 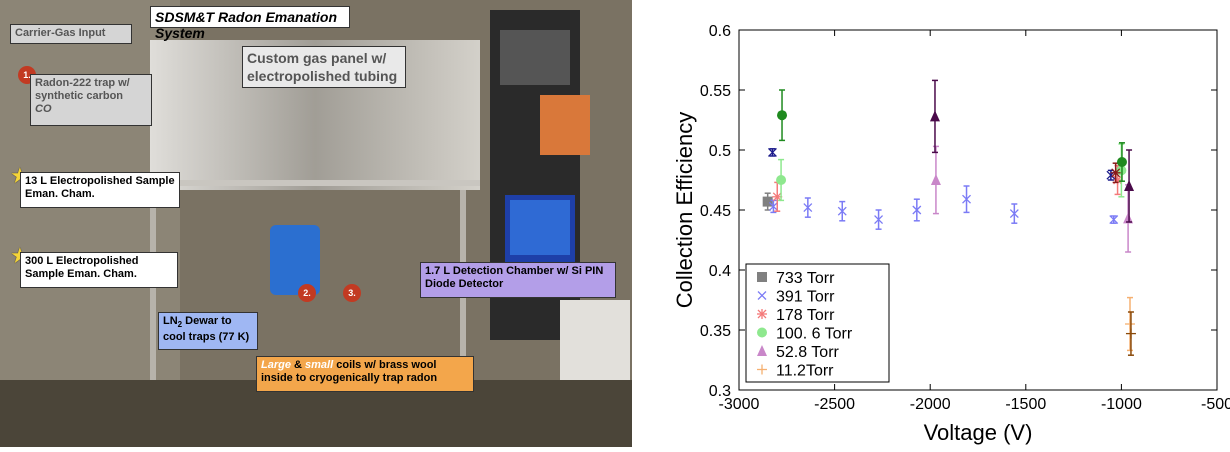 What do you see at coordinates (684, 210) in the screenshot?
I see `y-axis-label: Collection Efficiency` at bounding box center [684, 210].